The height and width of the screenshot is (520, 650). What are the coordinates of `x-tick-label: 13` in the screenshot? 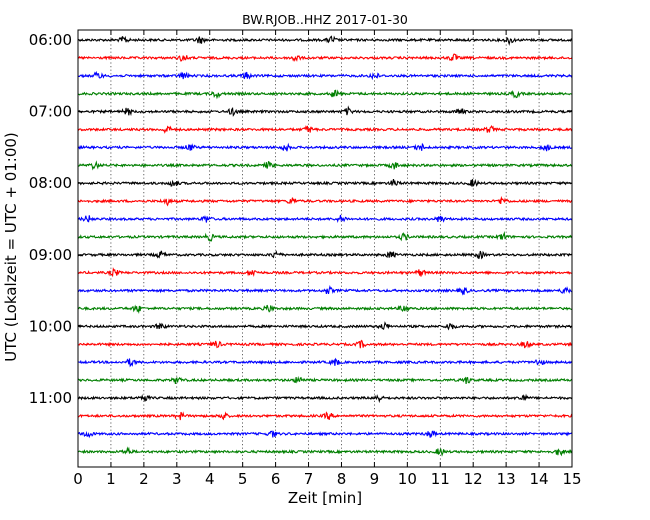 It's located at (506, 479).